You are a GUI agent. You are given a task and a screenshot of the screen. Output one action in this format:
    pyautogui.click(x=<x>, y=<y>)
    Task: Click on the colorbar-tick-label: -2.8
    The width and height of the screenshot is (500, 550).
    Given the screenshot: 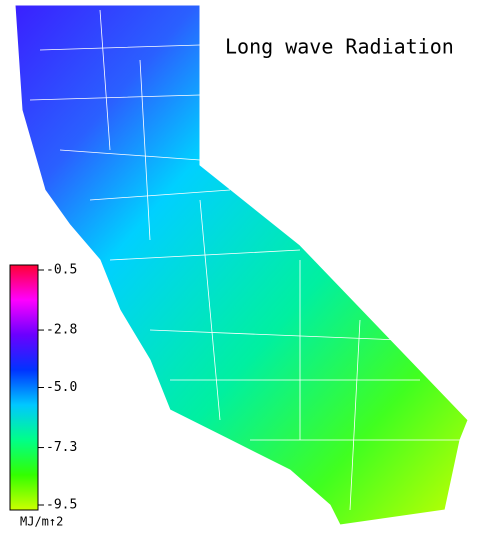 What is the action you would take?
    pyautogui.click(x=61, y=330)
    